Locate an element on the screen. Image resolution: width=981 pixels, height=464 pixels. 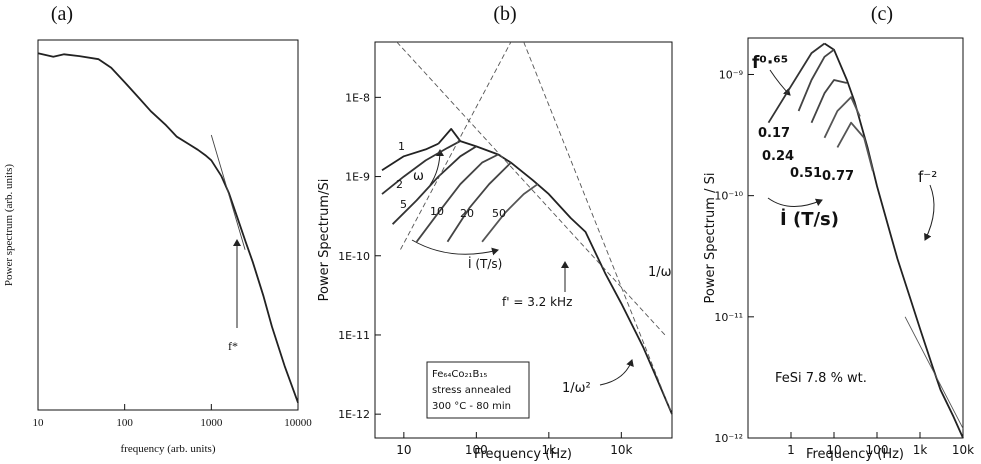
y-tick-label: 10⁻¹² is located at coordinates (728, 438).